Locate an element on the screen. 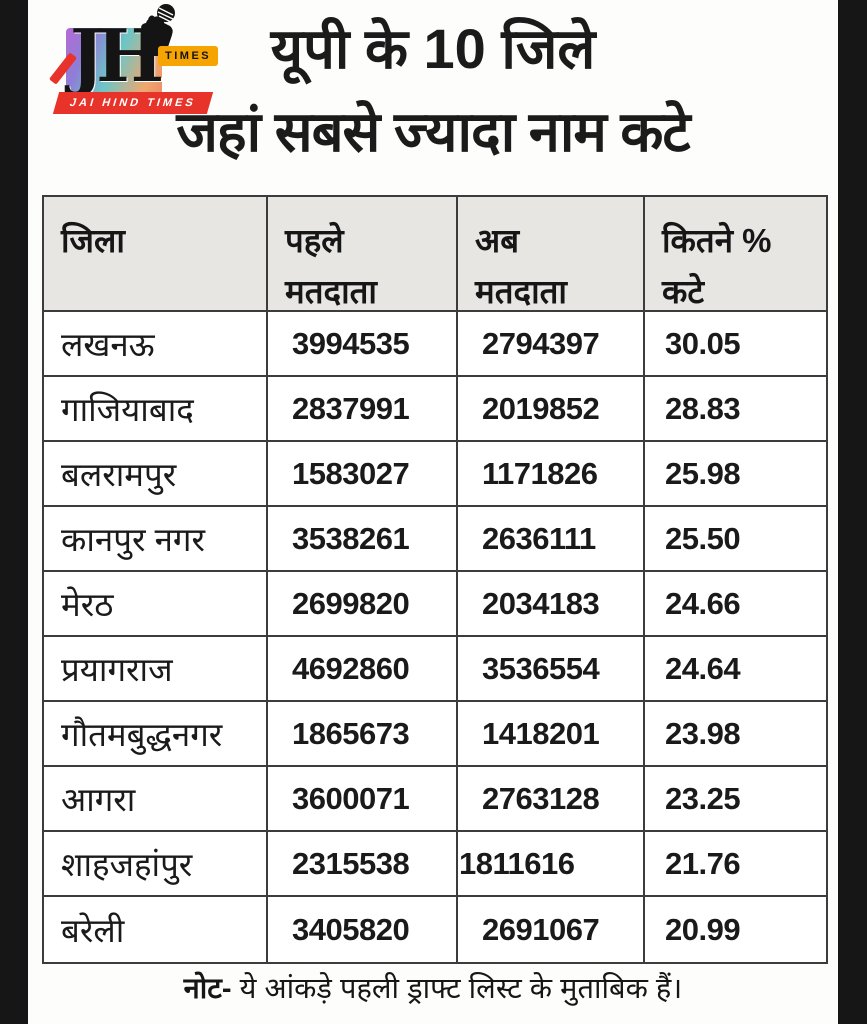 Image resolution: width=867 pixels, height=1024 pixels. table-row-prayagraj: प्रयागराज 4692860 3536554 24.64 is located at coordinates (435, 669).